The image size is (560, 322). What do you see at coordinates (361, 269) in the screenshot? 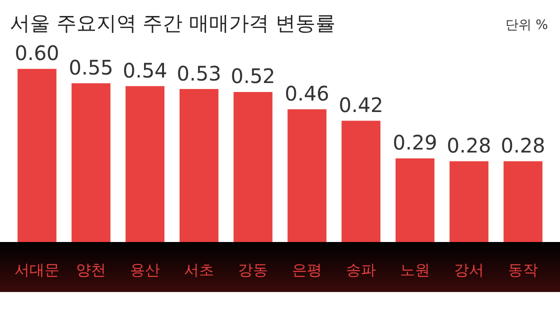
I see `x-tick-label: 송파` at bounding box center [361, 269].